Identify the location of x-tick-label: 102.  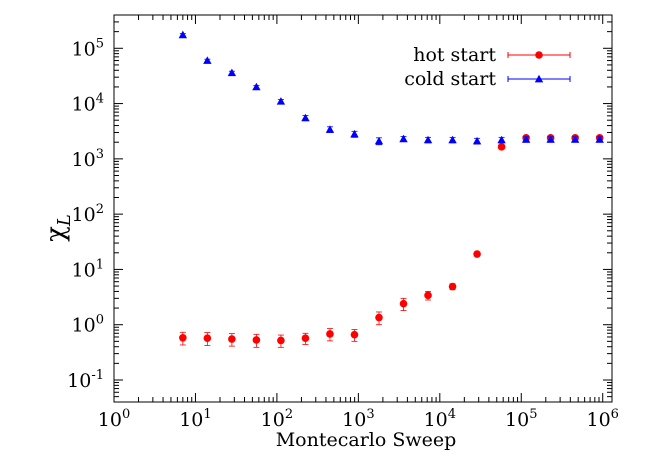
(277, 419).